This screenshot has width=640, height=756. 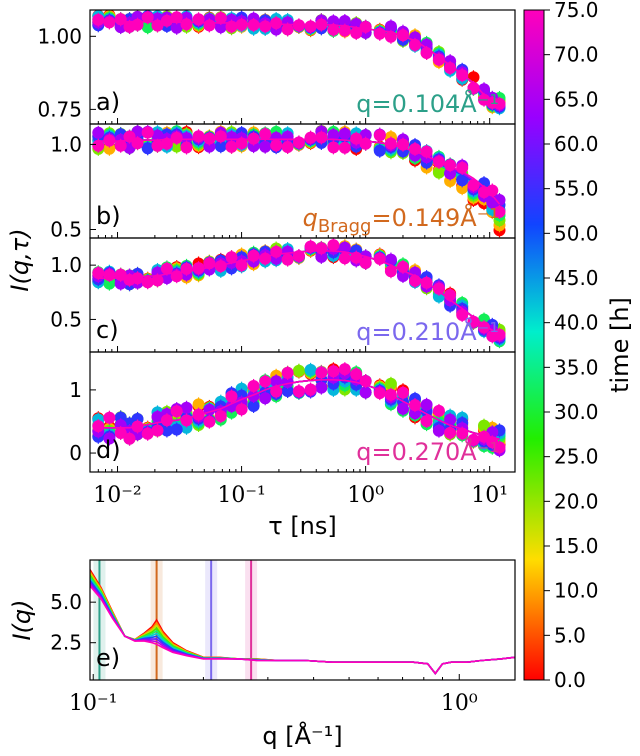 I want to click on colorbar-tick-label: 75.0, so click(x=576, y=11).